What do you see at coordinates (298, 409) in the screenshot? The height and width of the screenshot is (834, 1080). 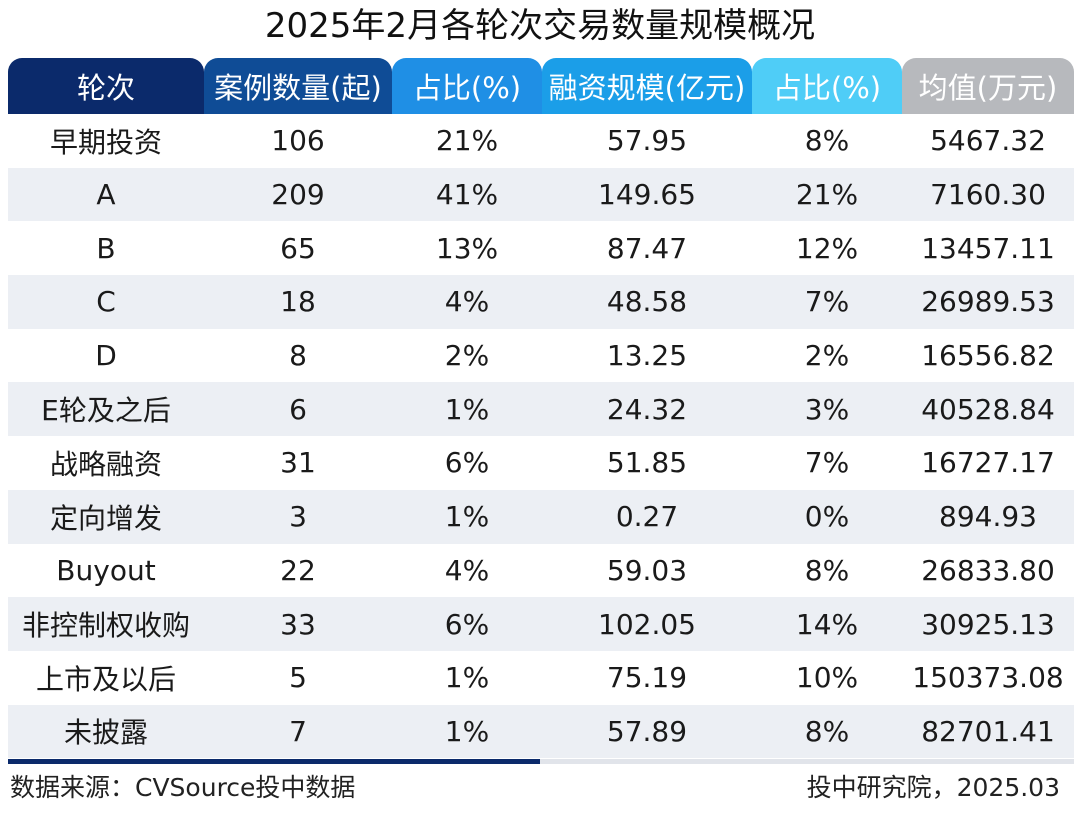 I see `cell-deal-count: 6` at bounding box center [298, 409].